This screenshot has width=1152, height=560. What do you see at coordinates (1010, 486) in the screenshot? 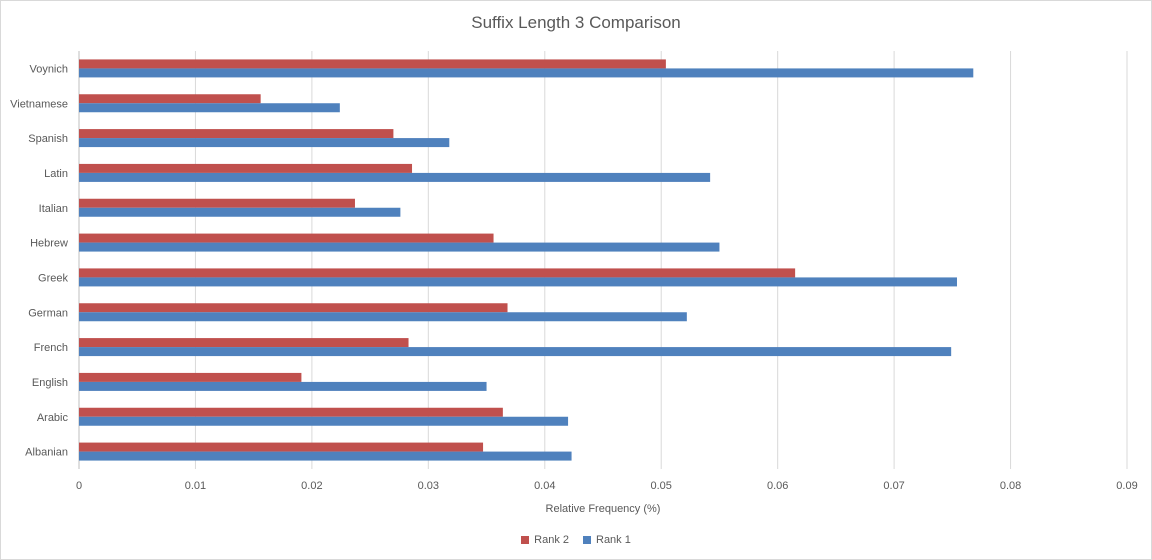
I see `x-tick-label: 0.08` at bounding box center [1010, 486].